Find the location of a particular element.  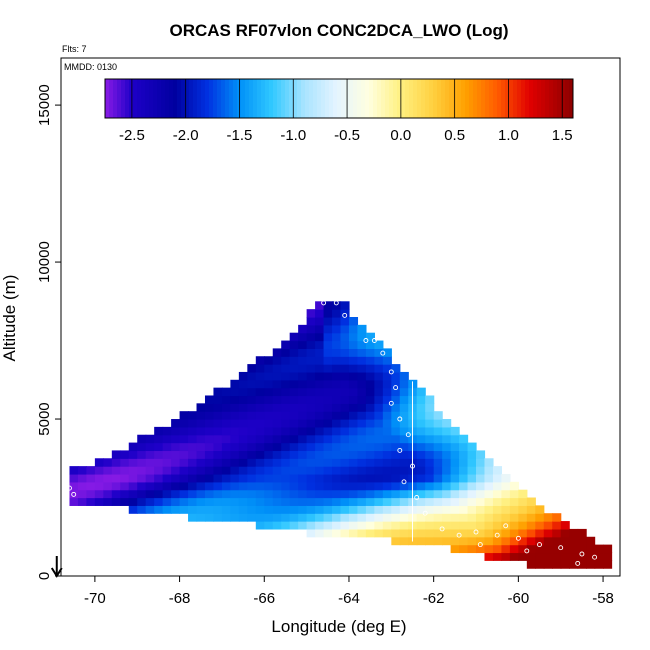

colorbar-tick-label: 0.5 is located at coordinates (454, 135).